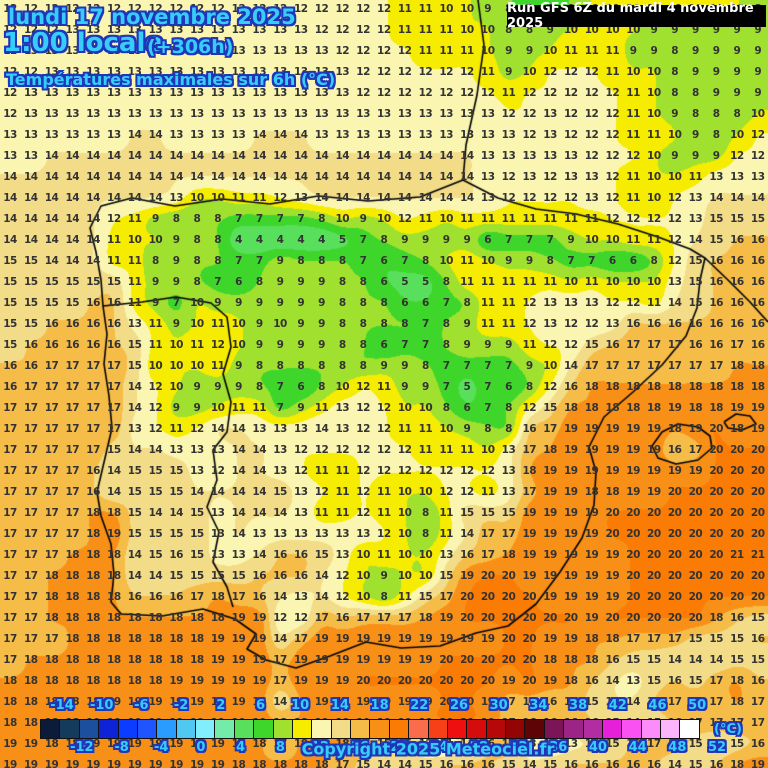 The image size is (768, 768). I want to click on temp-value: 7, so click(508, 366).